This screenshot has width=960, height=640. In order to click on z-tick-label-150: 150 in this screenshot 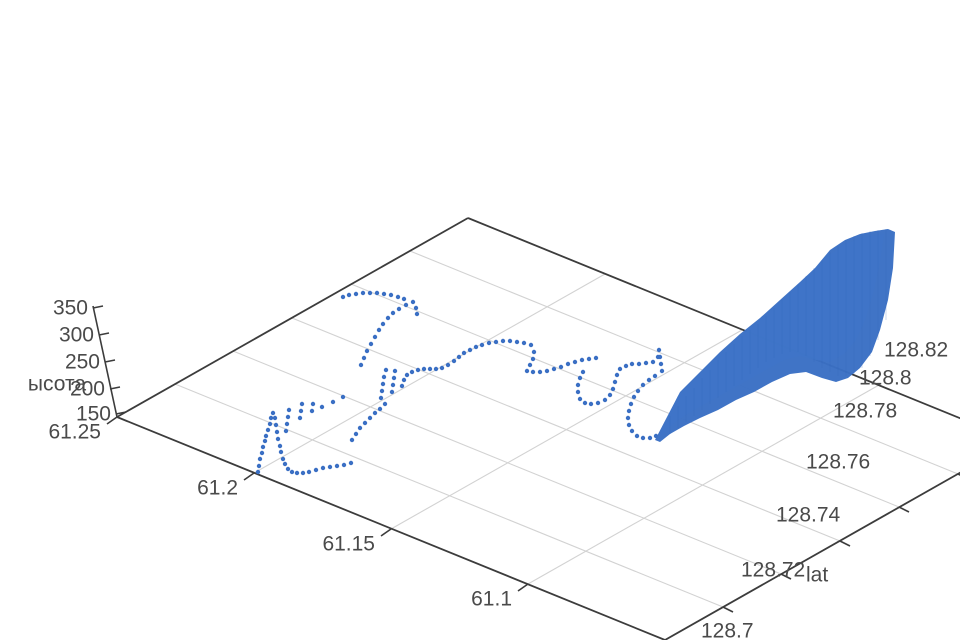, I will do `click(93, 414)`.